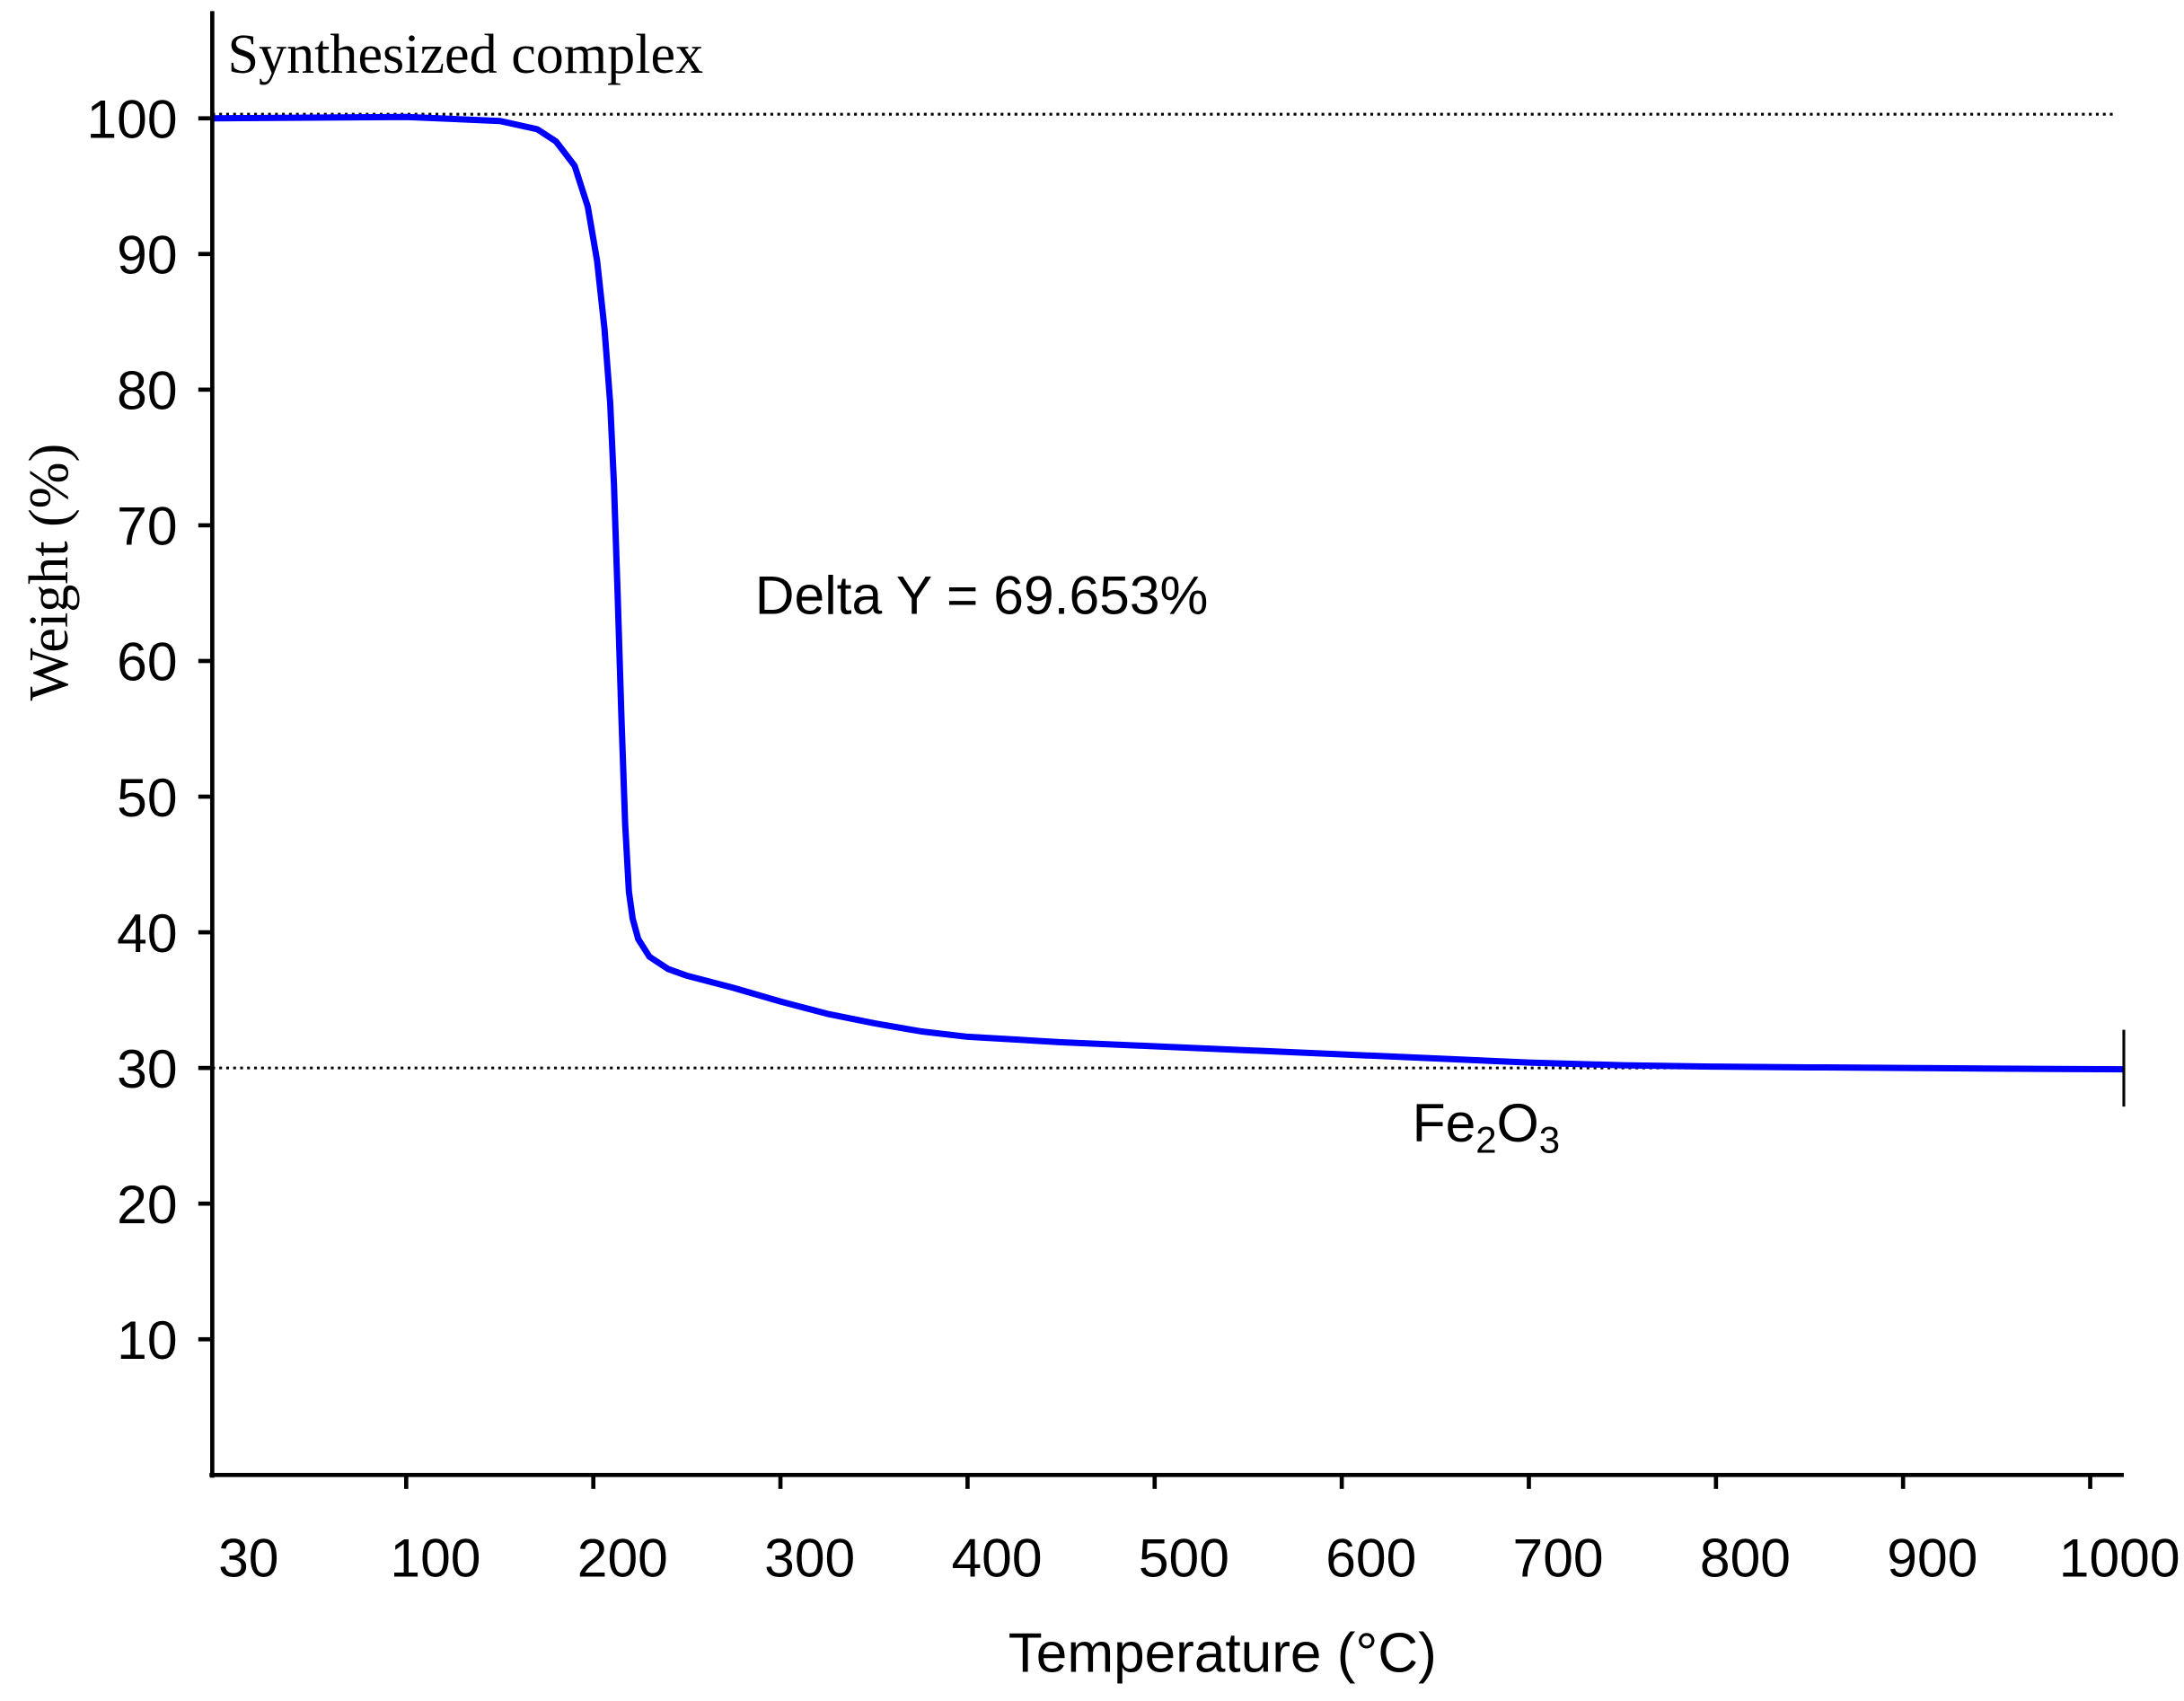 The image size is (2184, 1701). I want to click on y-tick-label: 20, so click(147, 1204).